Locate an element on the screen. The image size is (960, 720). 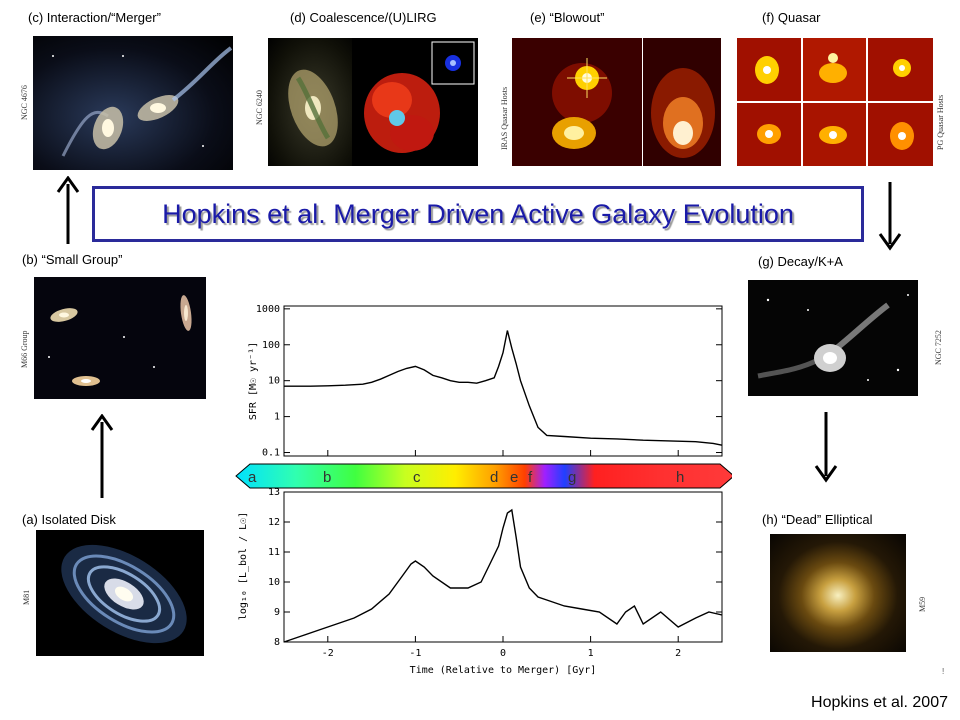
sfr-ytick-label: 10 is located at coordinates (274, 381).